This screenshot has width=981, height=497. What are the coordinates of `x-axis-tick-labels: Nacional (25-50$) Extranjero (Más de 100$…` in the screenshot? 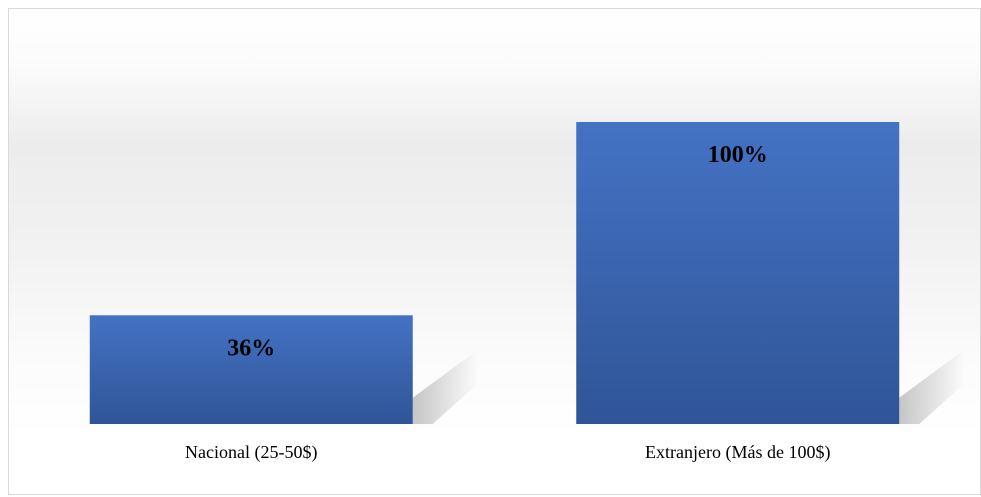 It's located at (507, 452).